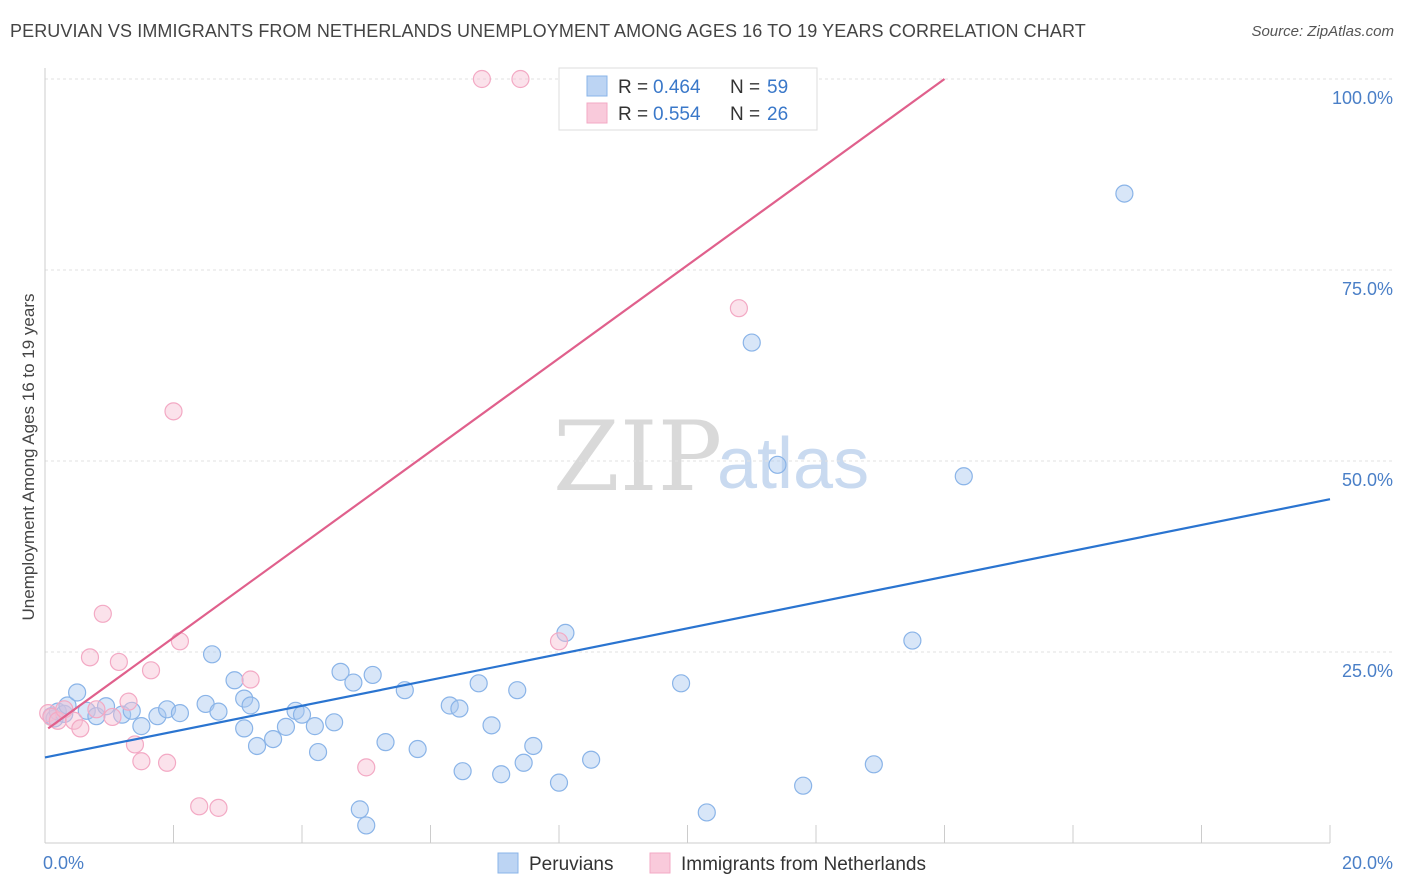  I want to click on source-label: Source: ZipAtlas.com, so click(1322, 31).